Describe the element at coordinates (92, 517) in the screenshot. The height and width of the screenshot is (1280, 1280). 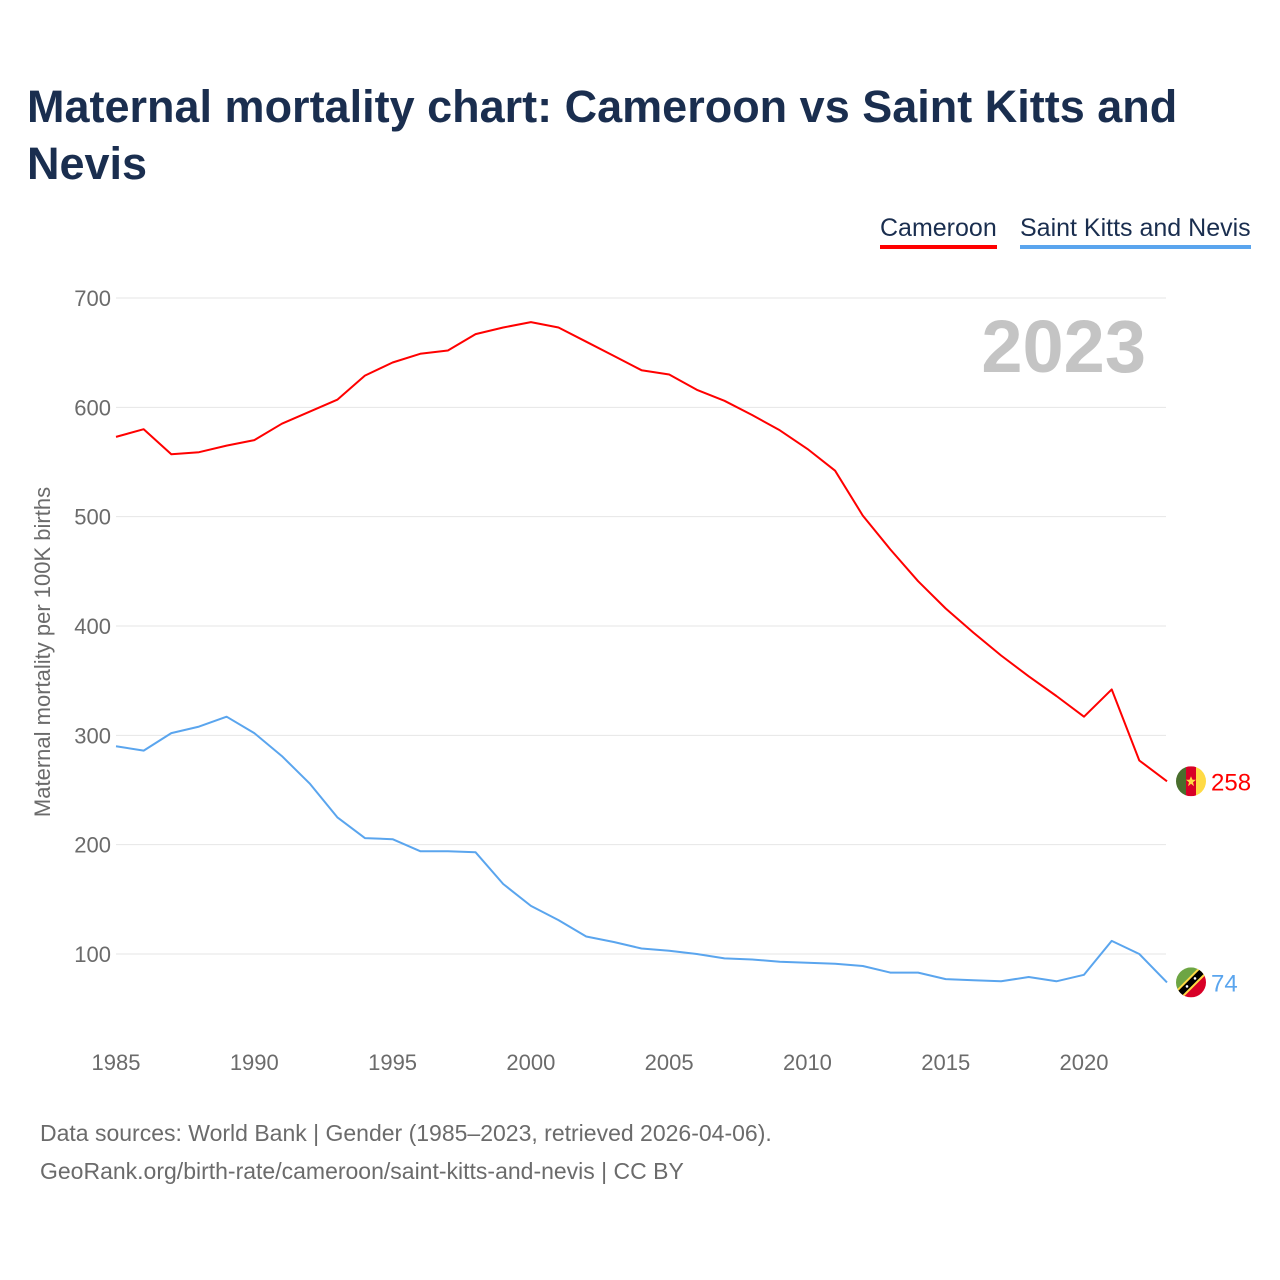
I see `y-tick-label: 500` at that location.